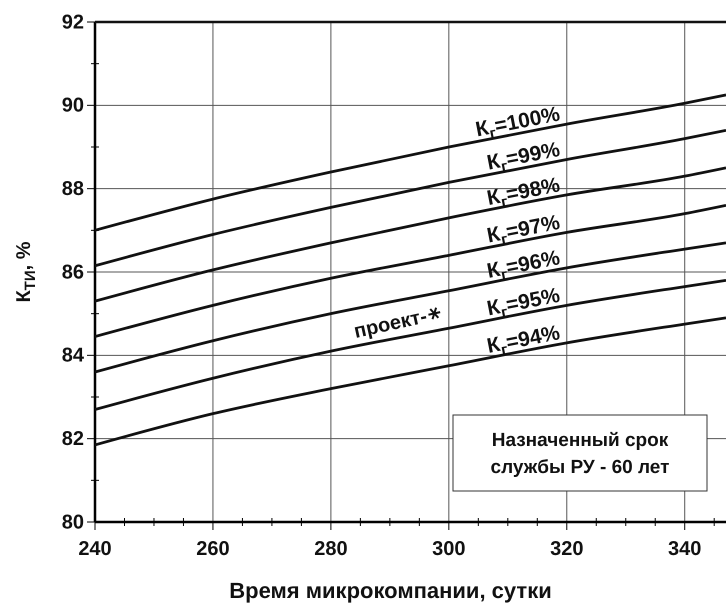 The width and height of the screenshot is (726, 610). What do you see at coordinates (580, 454) in the screenshot?
I see `annotation: Назначенный срок службы РУ - 60 лет` at bounding box center [580, 454].